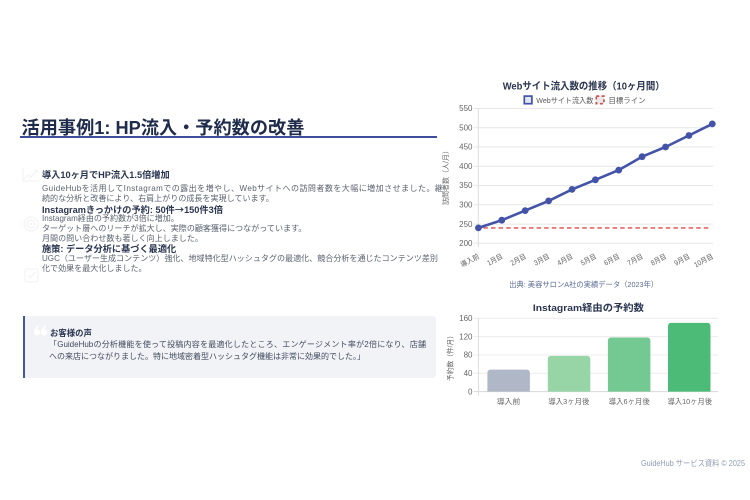  What do you see at coordinates (565, 260) in the screenshot?
I see `svg-text: 4月目` at bounding box center [565, 260].